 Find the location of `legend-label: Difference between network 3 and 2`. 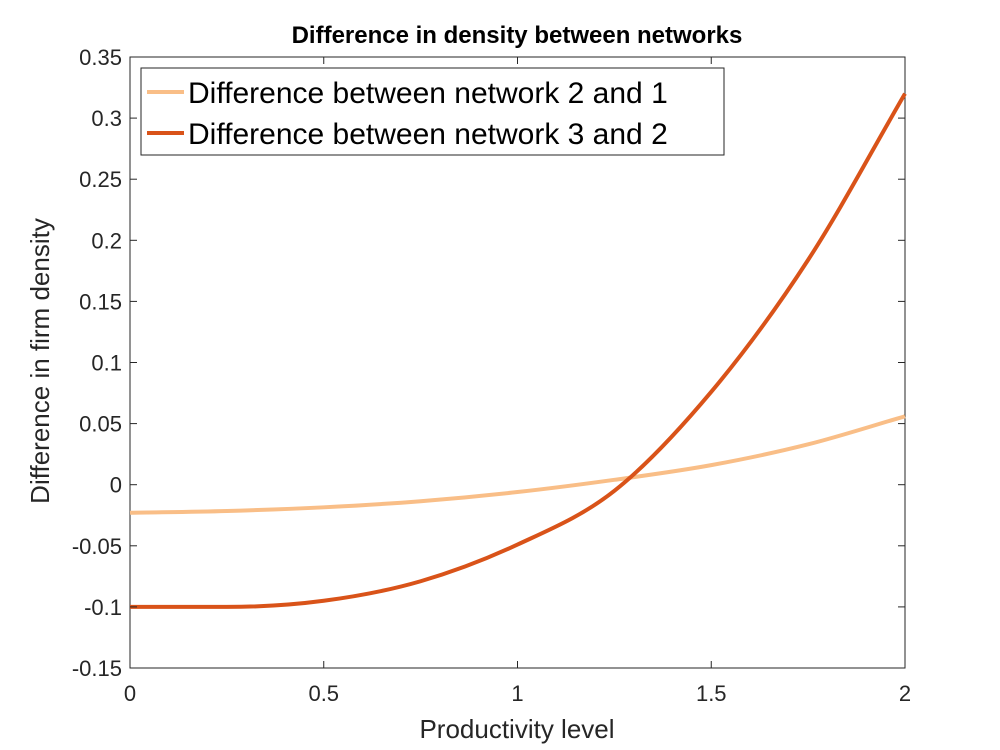

legend-label: Difference between network 3 and 2 is located at coordinates (428, 134).